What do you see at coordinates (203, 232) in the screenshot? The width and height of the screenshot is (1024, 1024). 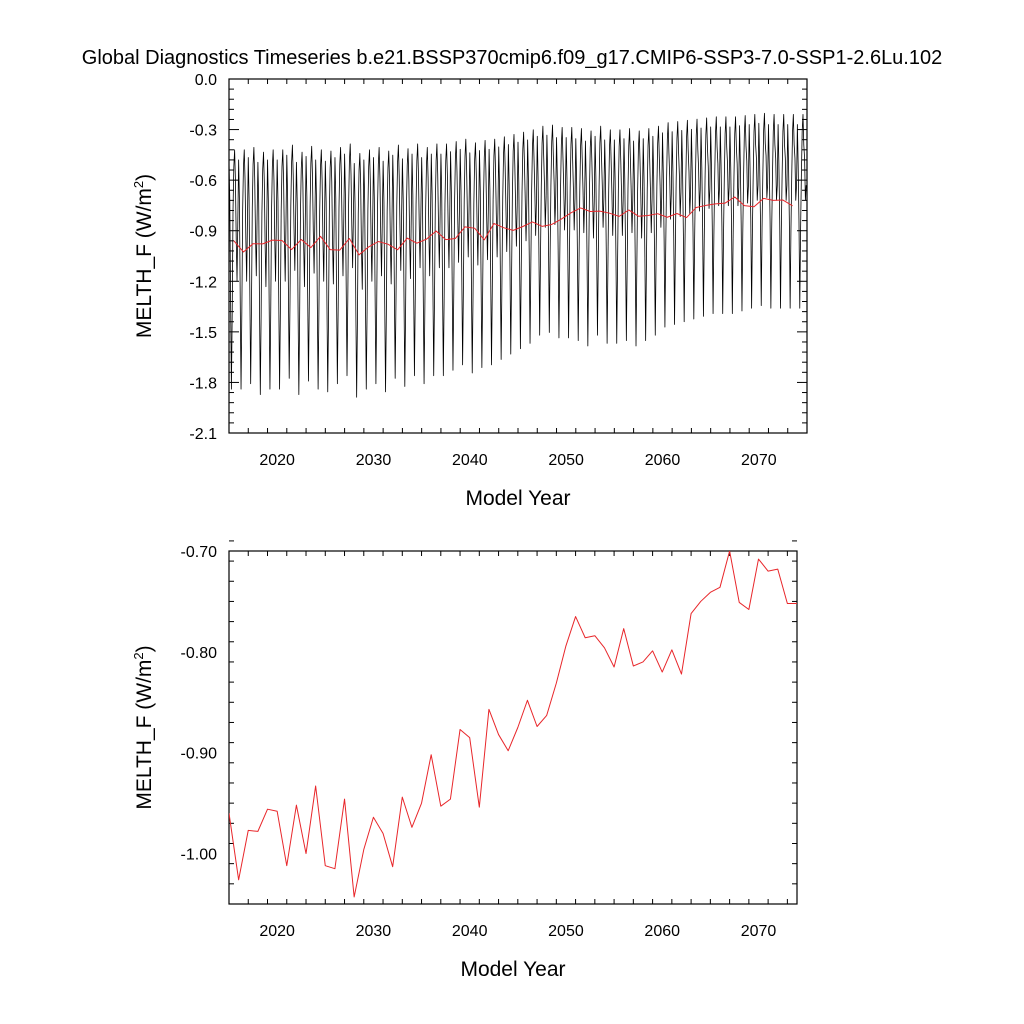 I see `y-tick-label: -0.9` at bounding box center [203, 232].